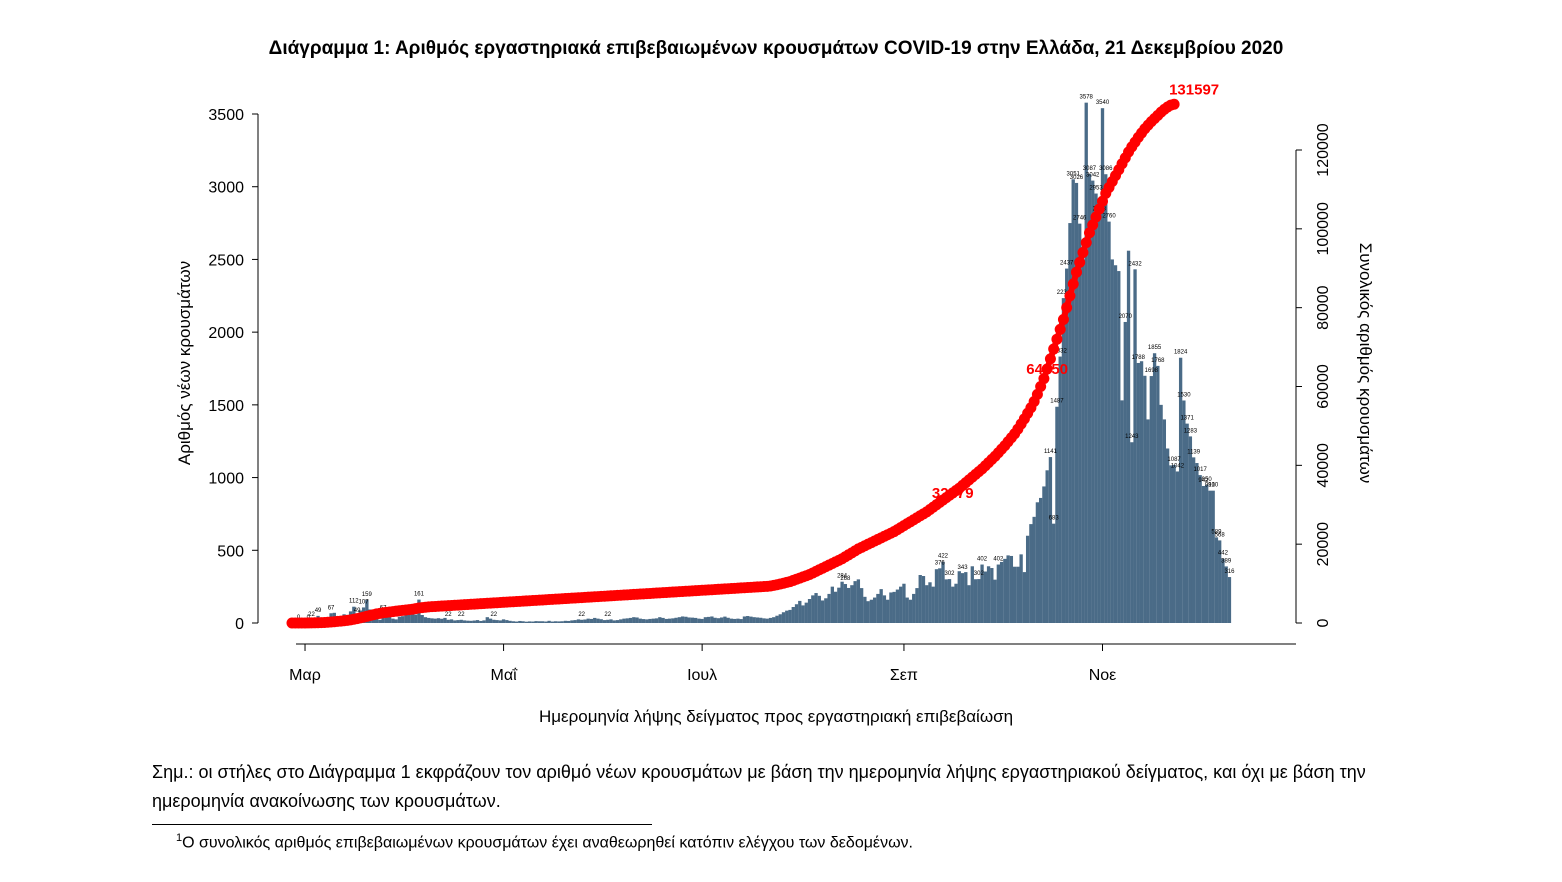  Describe the element at coordinates (505, 675) in the screenshot. I see `x-tick-label: Μαΐ` at that location.